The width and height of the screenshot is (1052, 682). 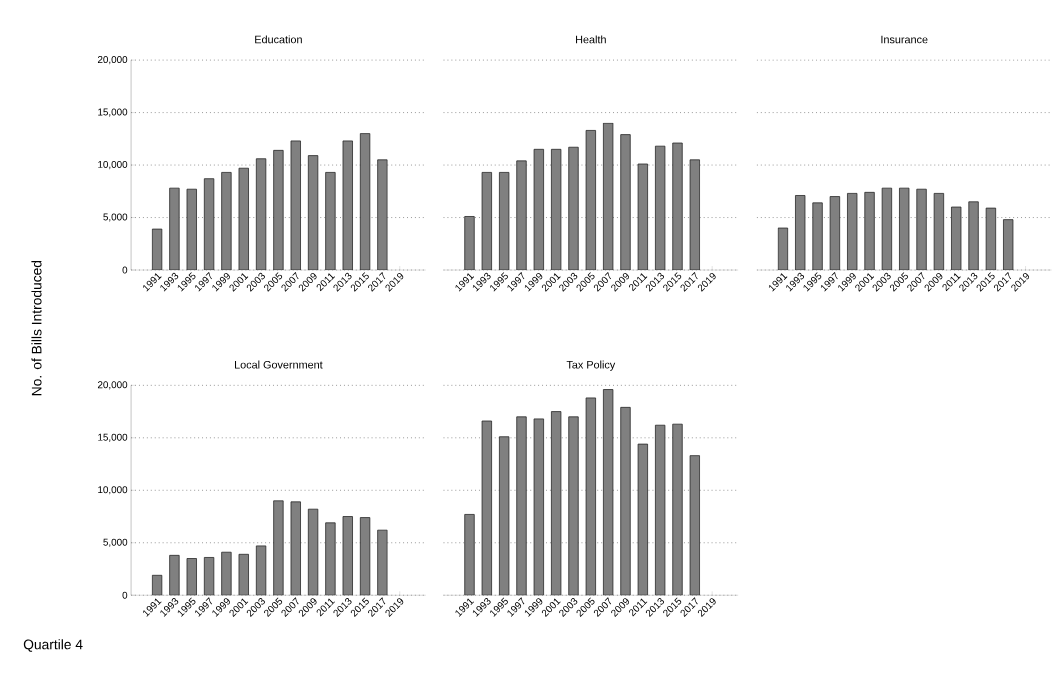 I want to click on chart-title: Education, so click(x=278, y=39).